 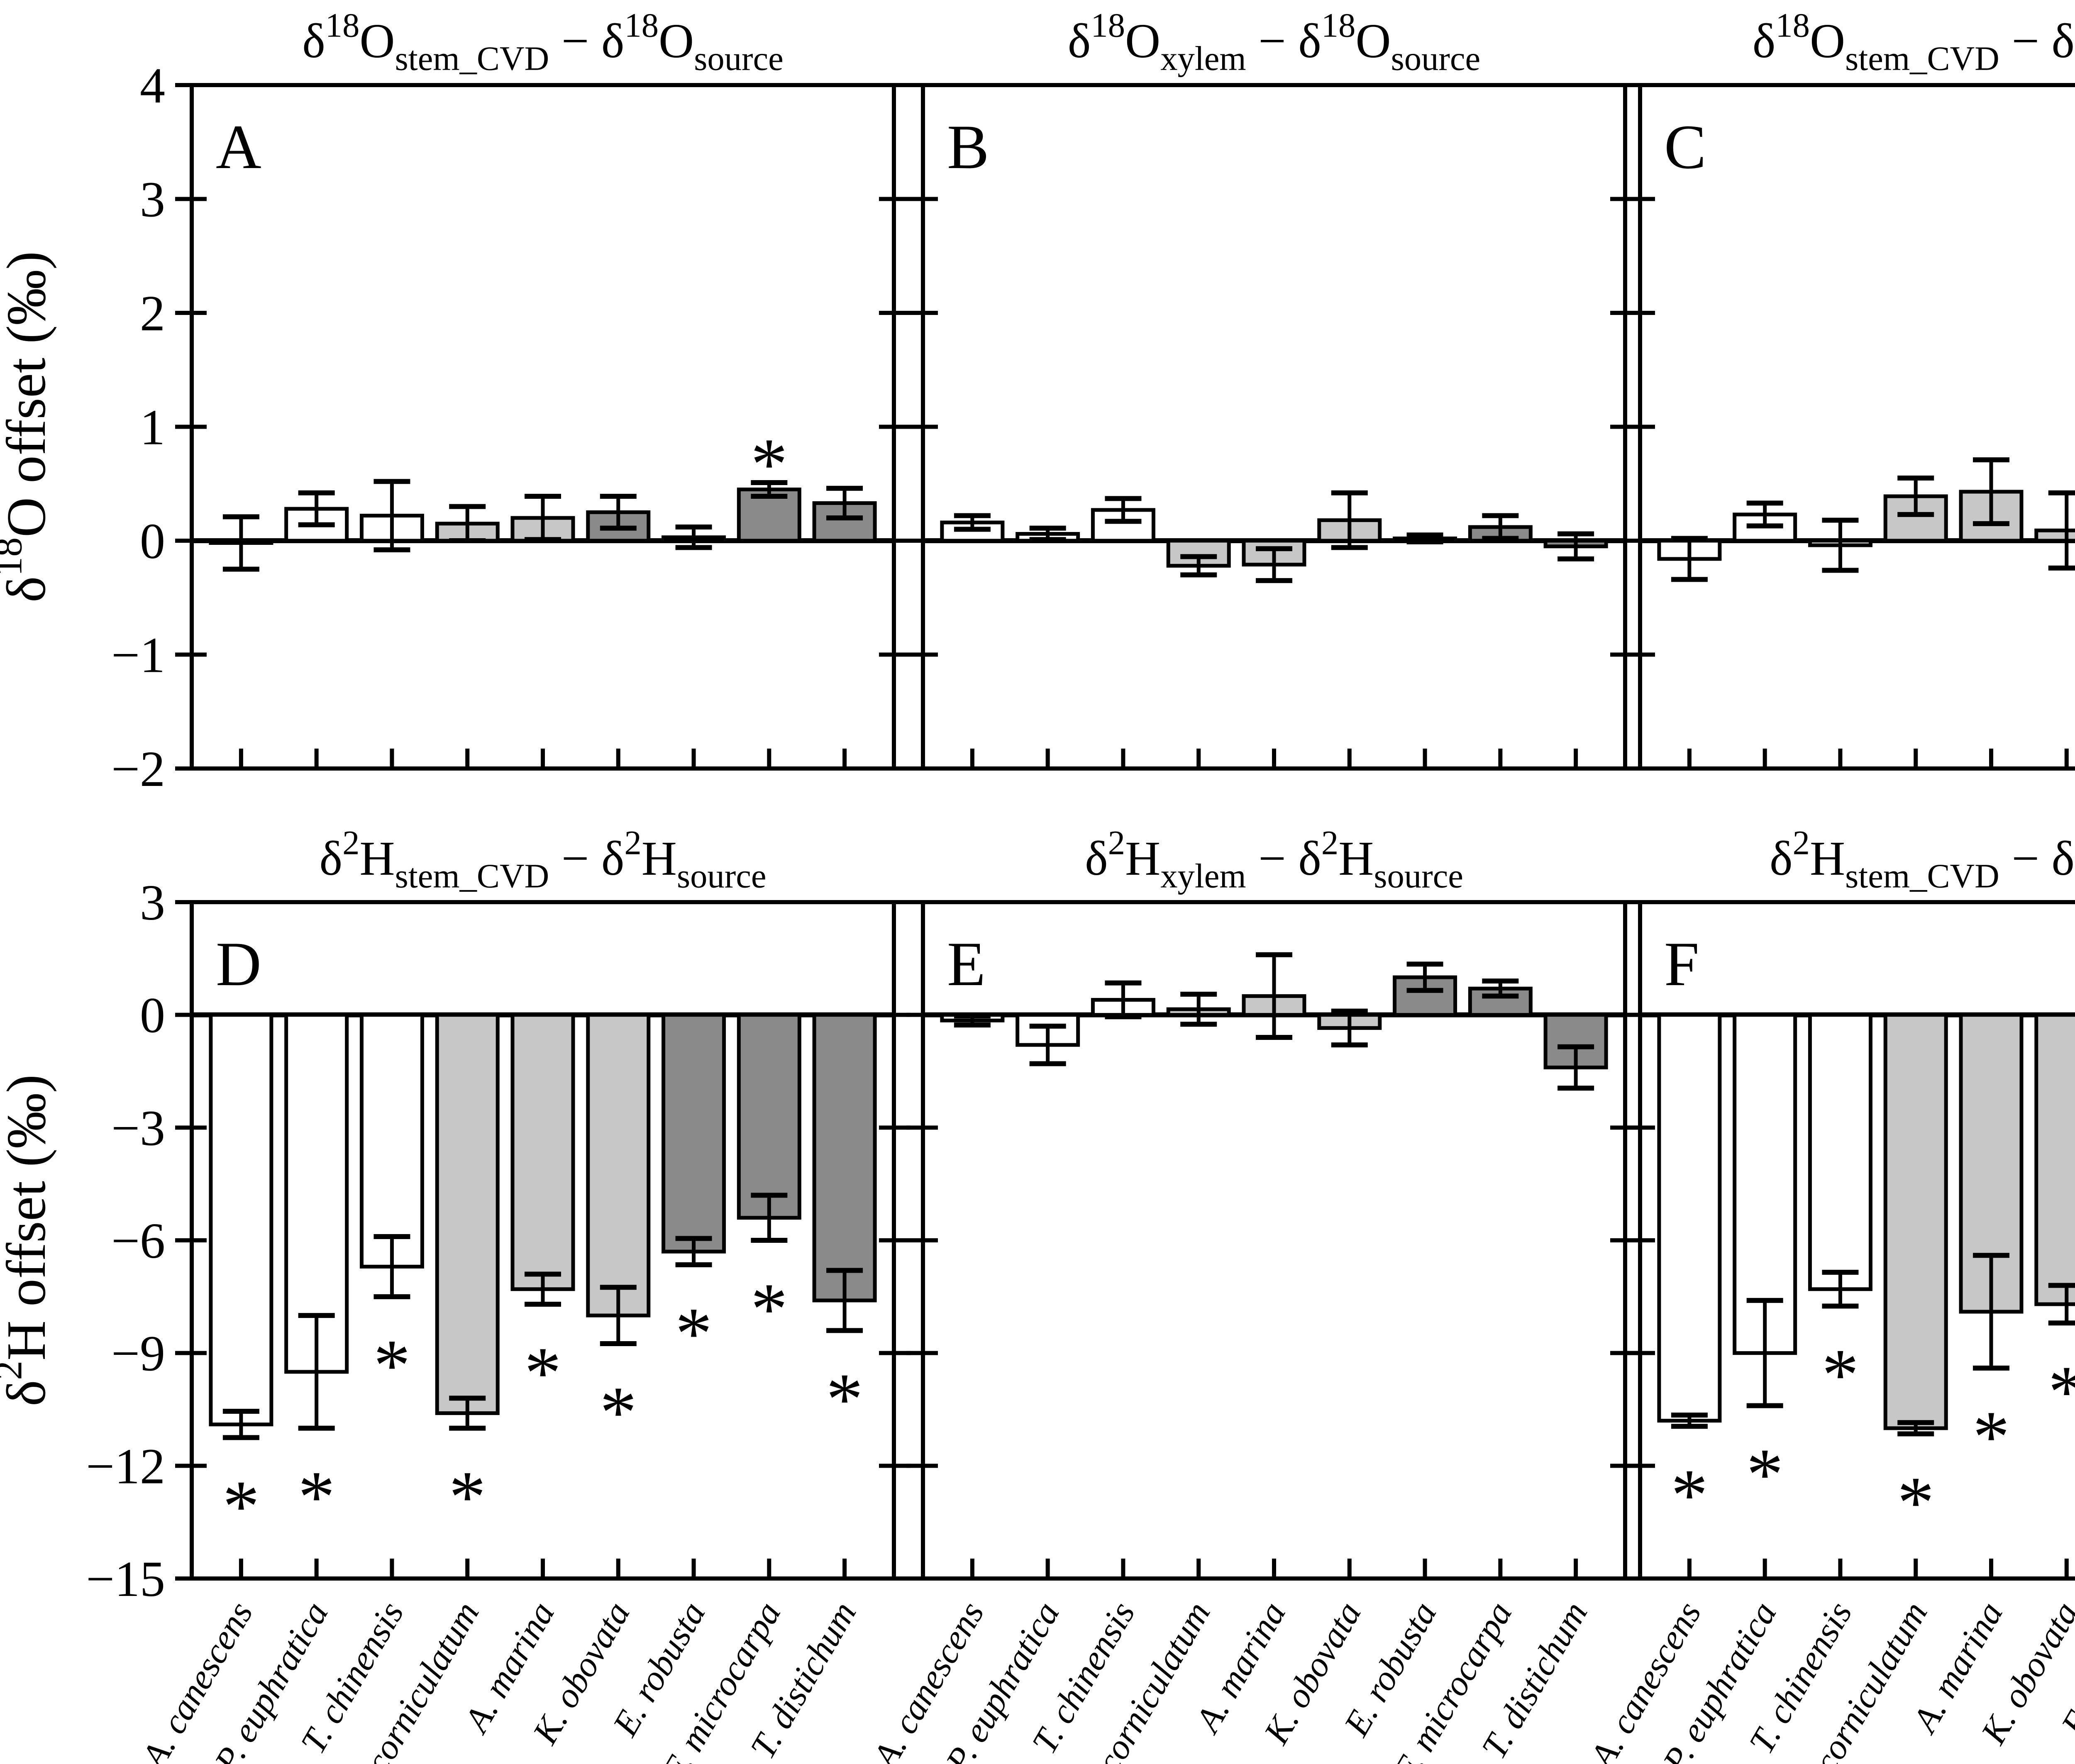 What do you see at coordinates (2061, 1391) in the screenshot?
I see `sig-star-F-6: *` at bounding box center [2061, 1391].